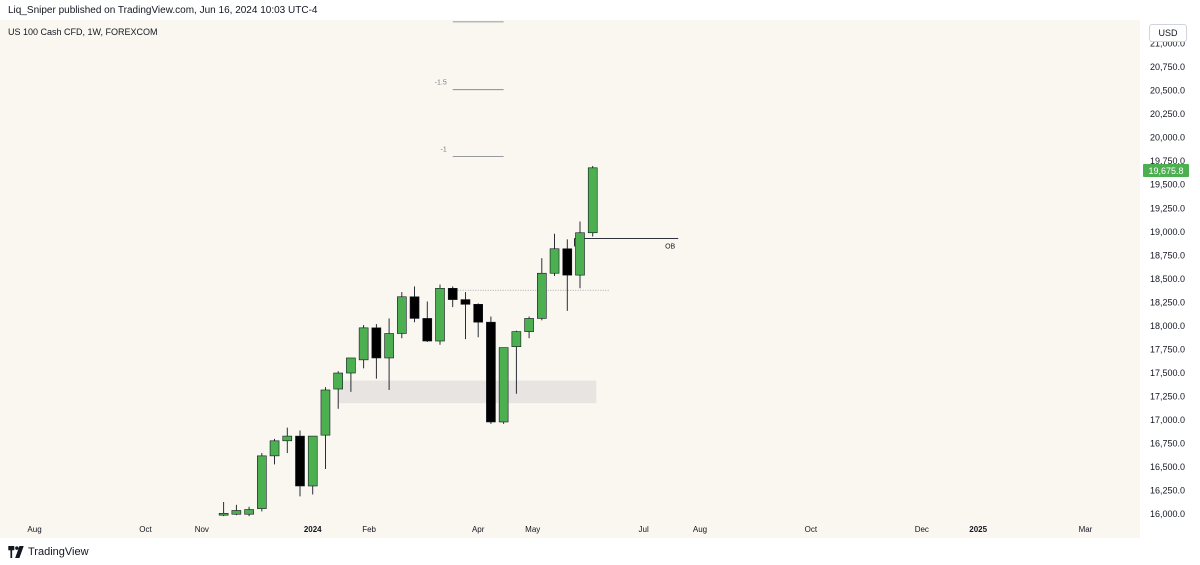 This screenshot has height=565, width=1200. I want to click on currency-selector: USD, so click(1168, 33).